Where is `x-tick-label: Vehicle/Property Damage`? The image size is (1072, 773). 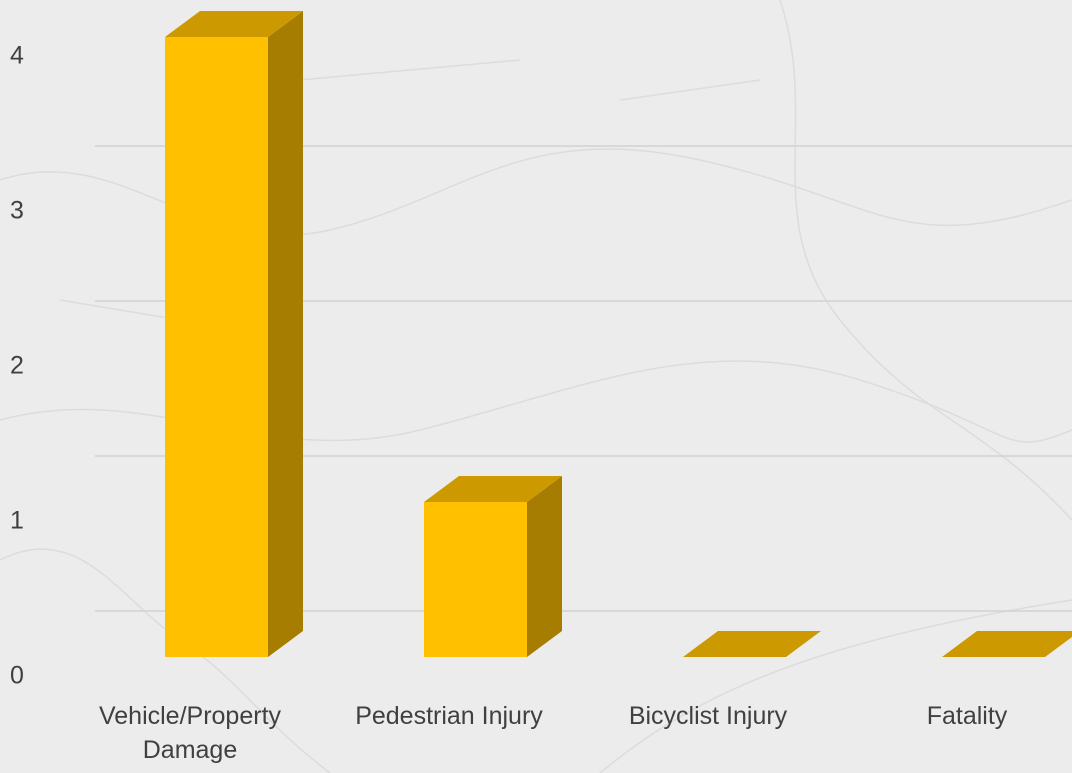 x-tick-label: Vehicle/Property Damage is located at coordinates (190, 733).